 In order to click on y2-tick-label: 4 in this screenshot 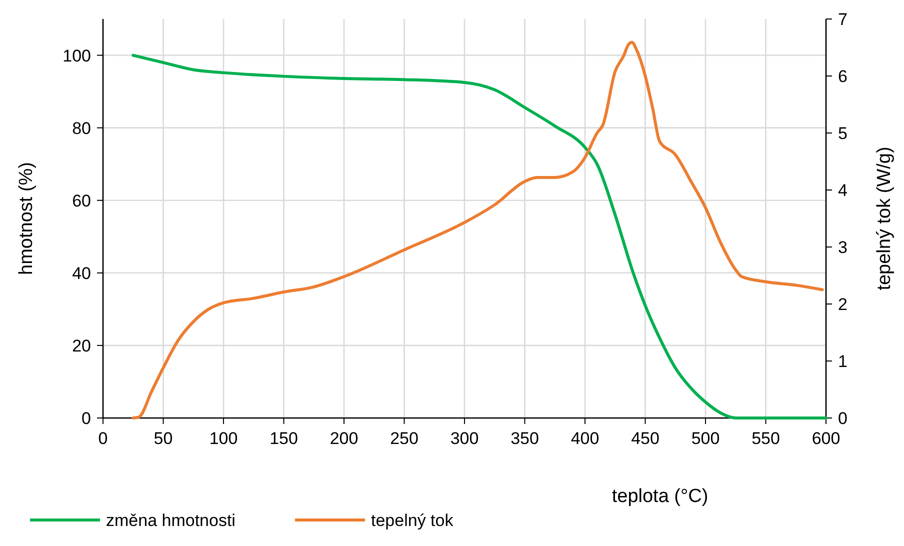, I will do `click(843, 190)`.